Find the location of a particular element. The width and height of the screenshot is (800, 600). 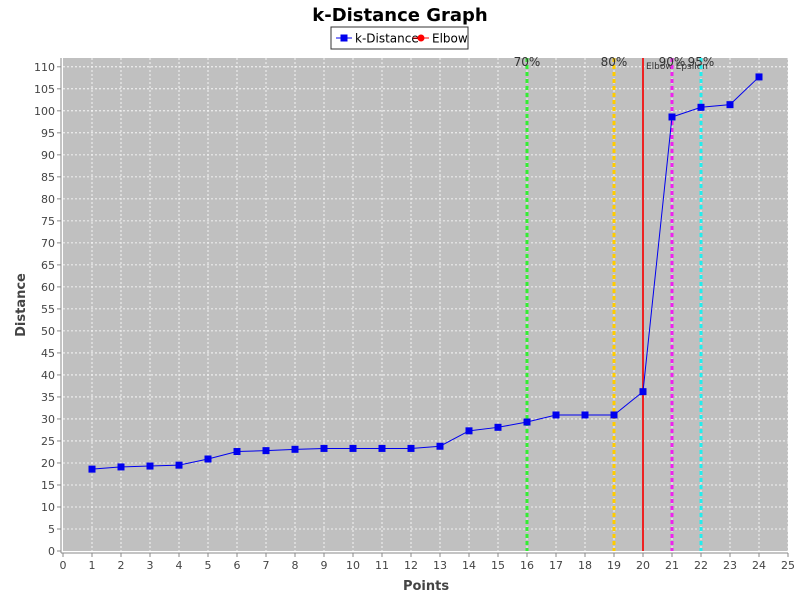

y-tick-label: 45 is located at coordinates (48, 353).